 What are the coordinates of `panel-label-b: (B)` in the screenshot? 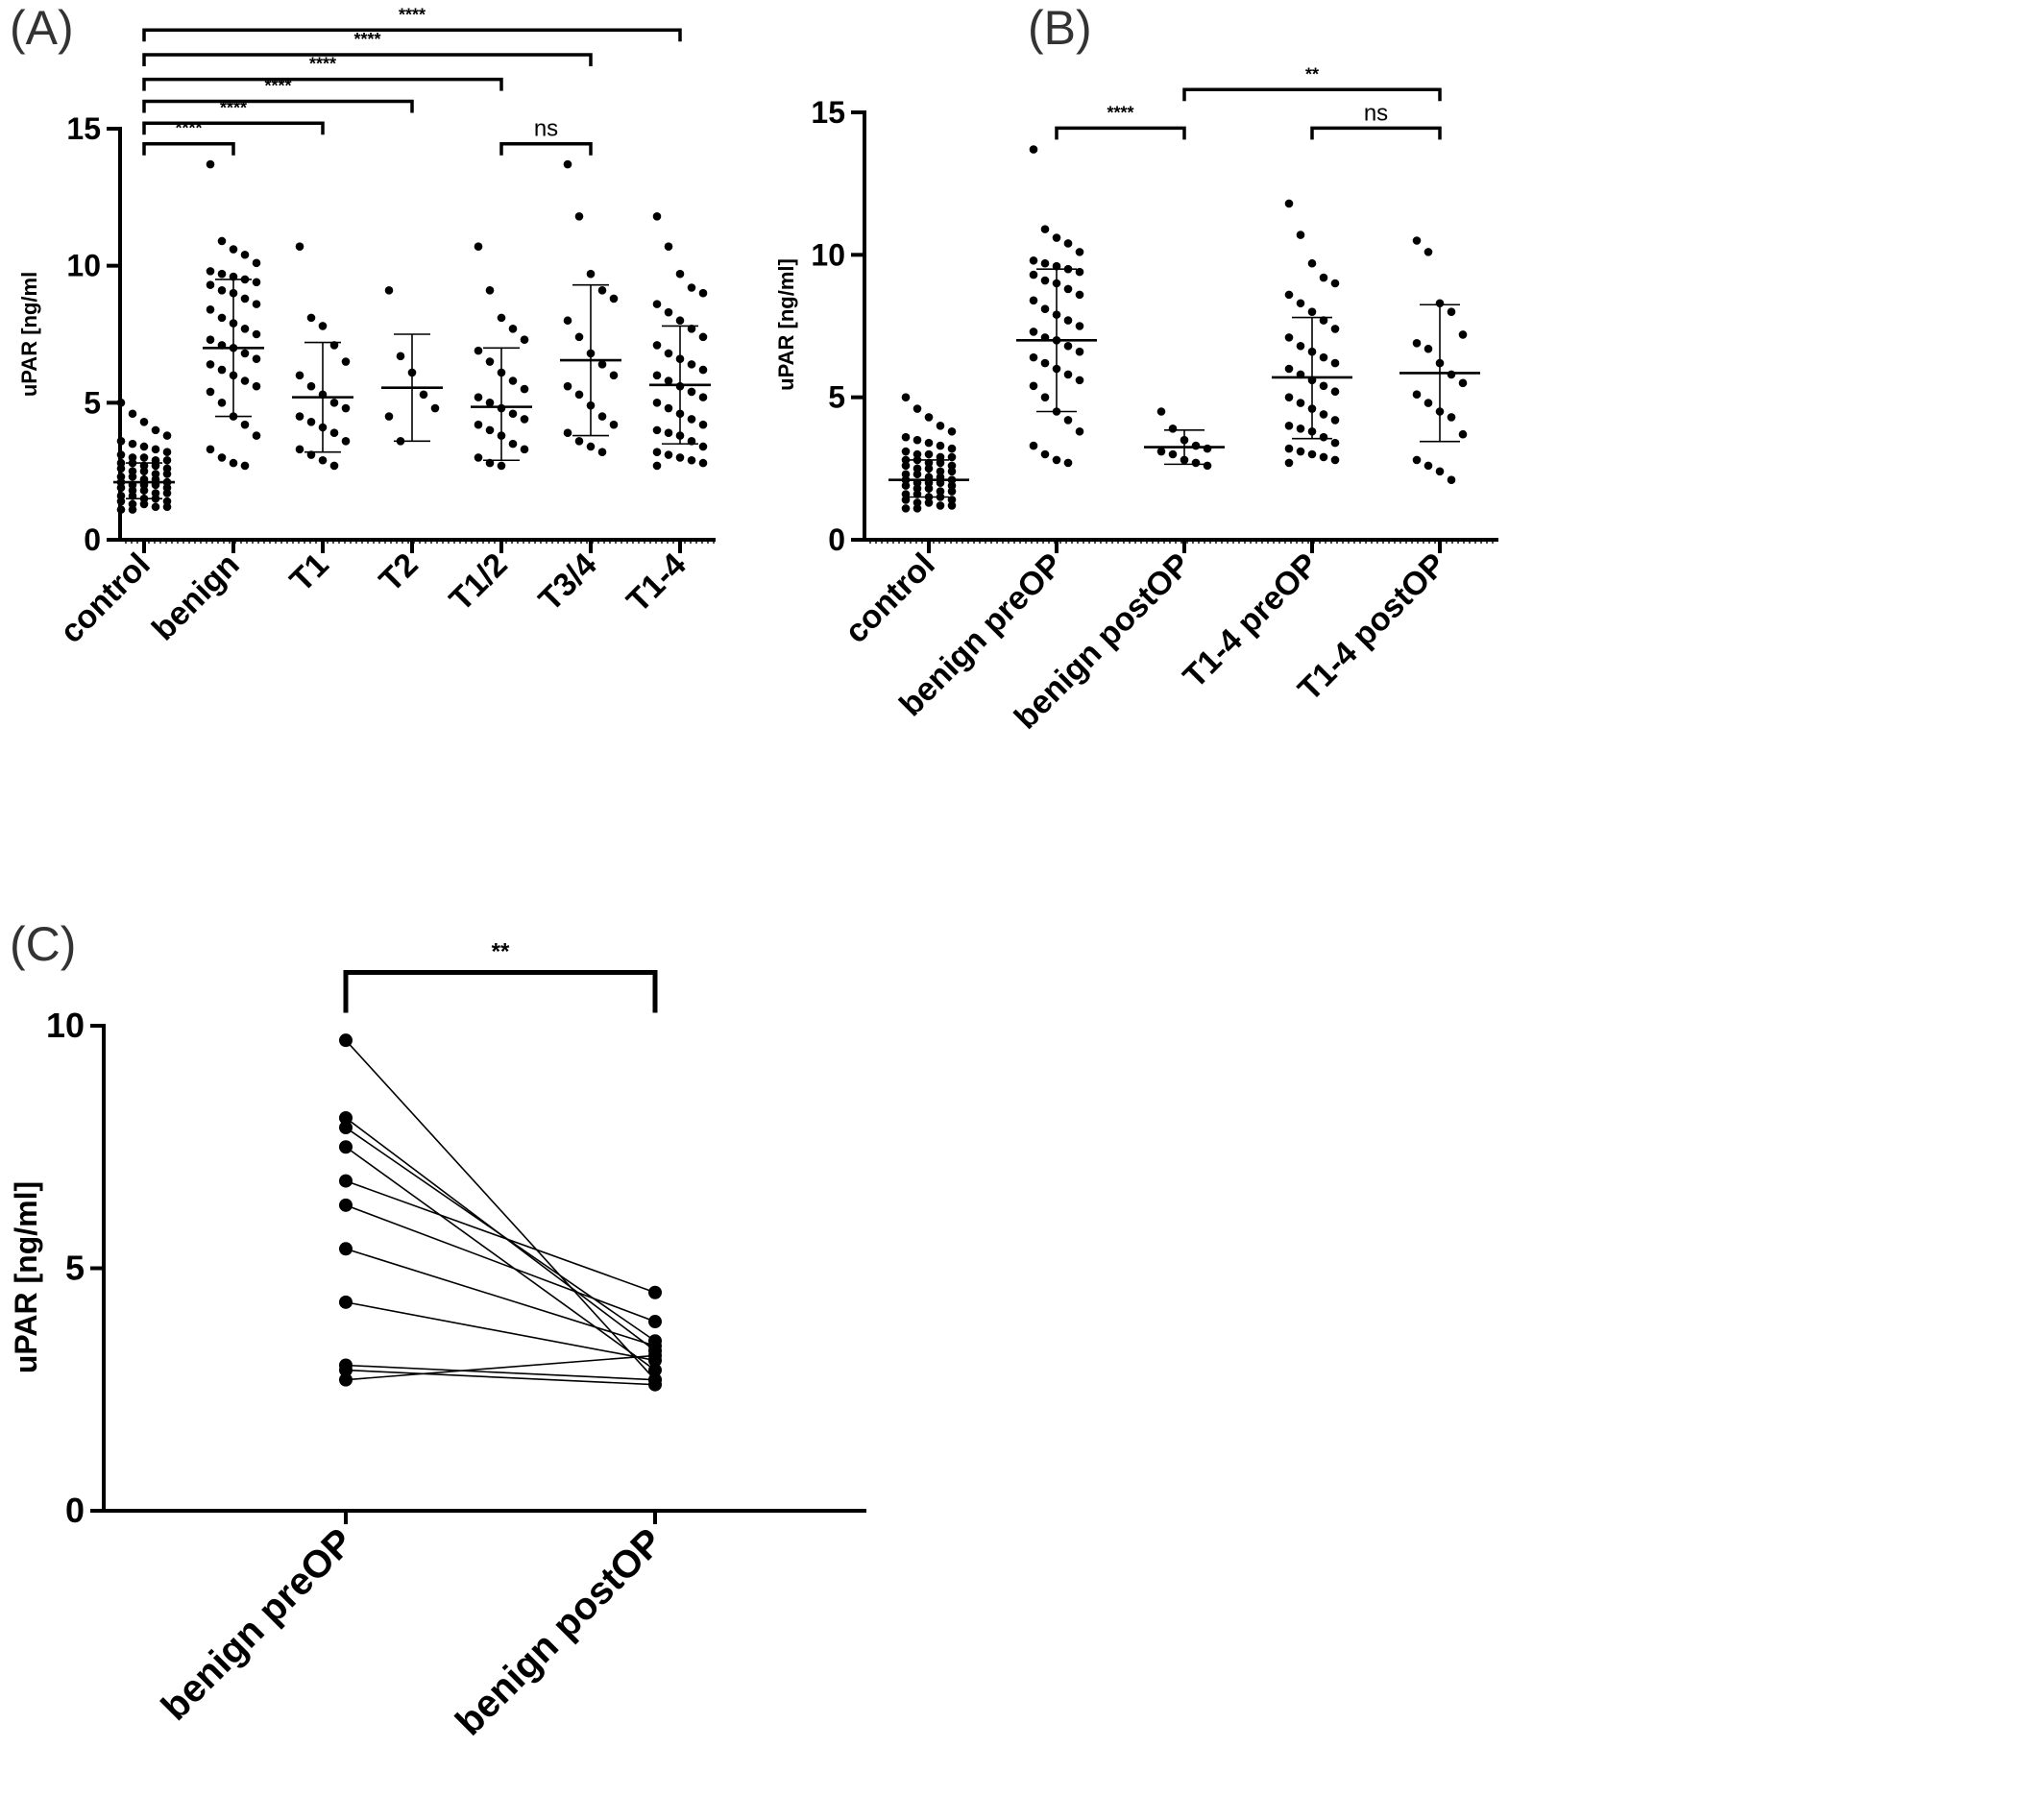 It's located at (1060, 28).